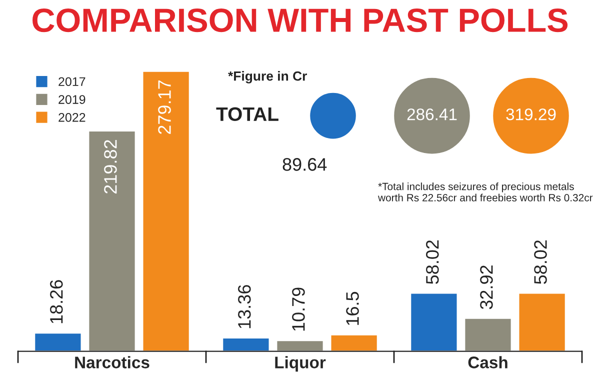 This screenshot has height=386, width=600. What do you see at coordinates (110, 167) in the screenshot?
I see `data-label: 219.82` at bounding box center [110, 167].